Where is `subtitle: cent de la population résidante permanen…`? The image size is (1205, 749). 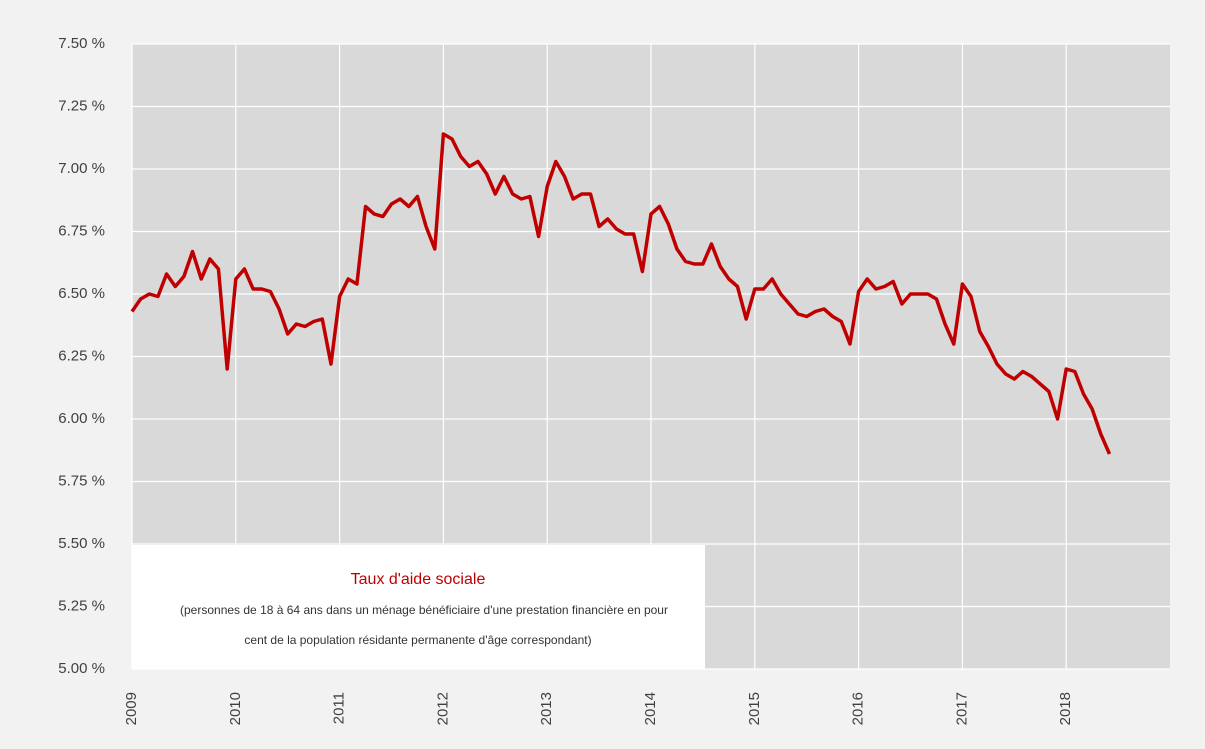 subtitle: cent de la population résidante permanen… is located at coordinates (417, 640).